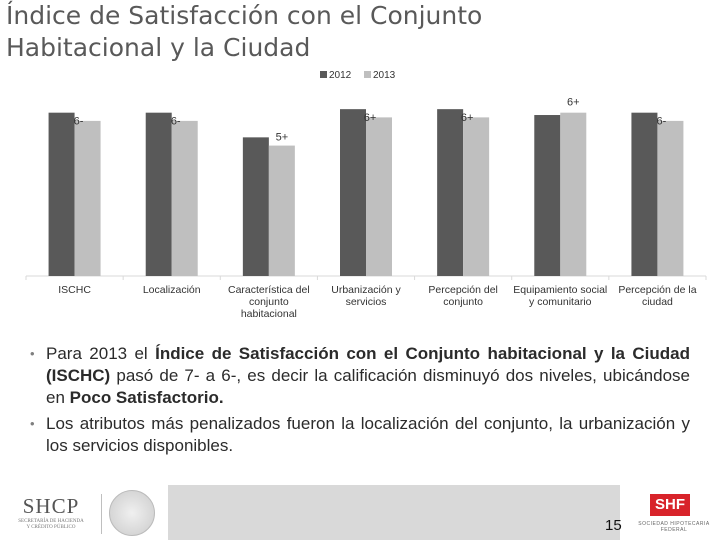 The image size is (720, 540). What do you see at coordinates (172, 290) in the screenshot?
I see `category-label-1: Localización` at bounding box center [172, 290].